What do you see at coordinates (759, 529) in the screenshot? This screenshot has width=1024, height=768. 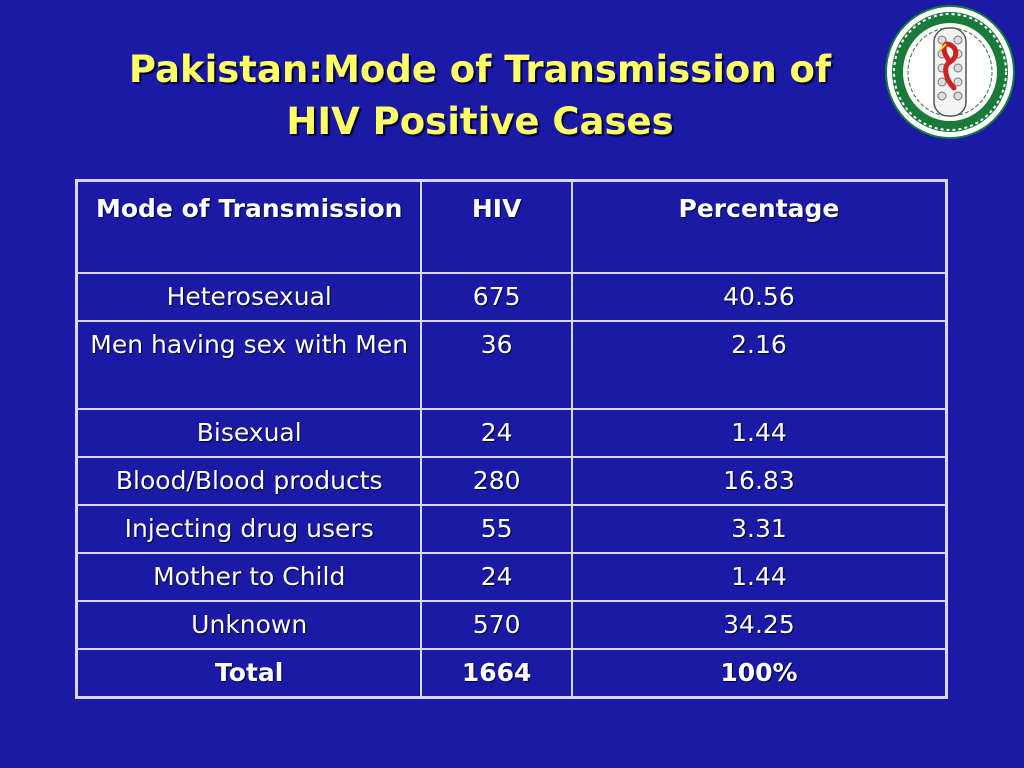 I see `cell-percentage: 3.31` at bounding box center [759, 529].